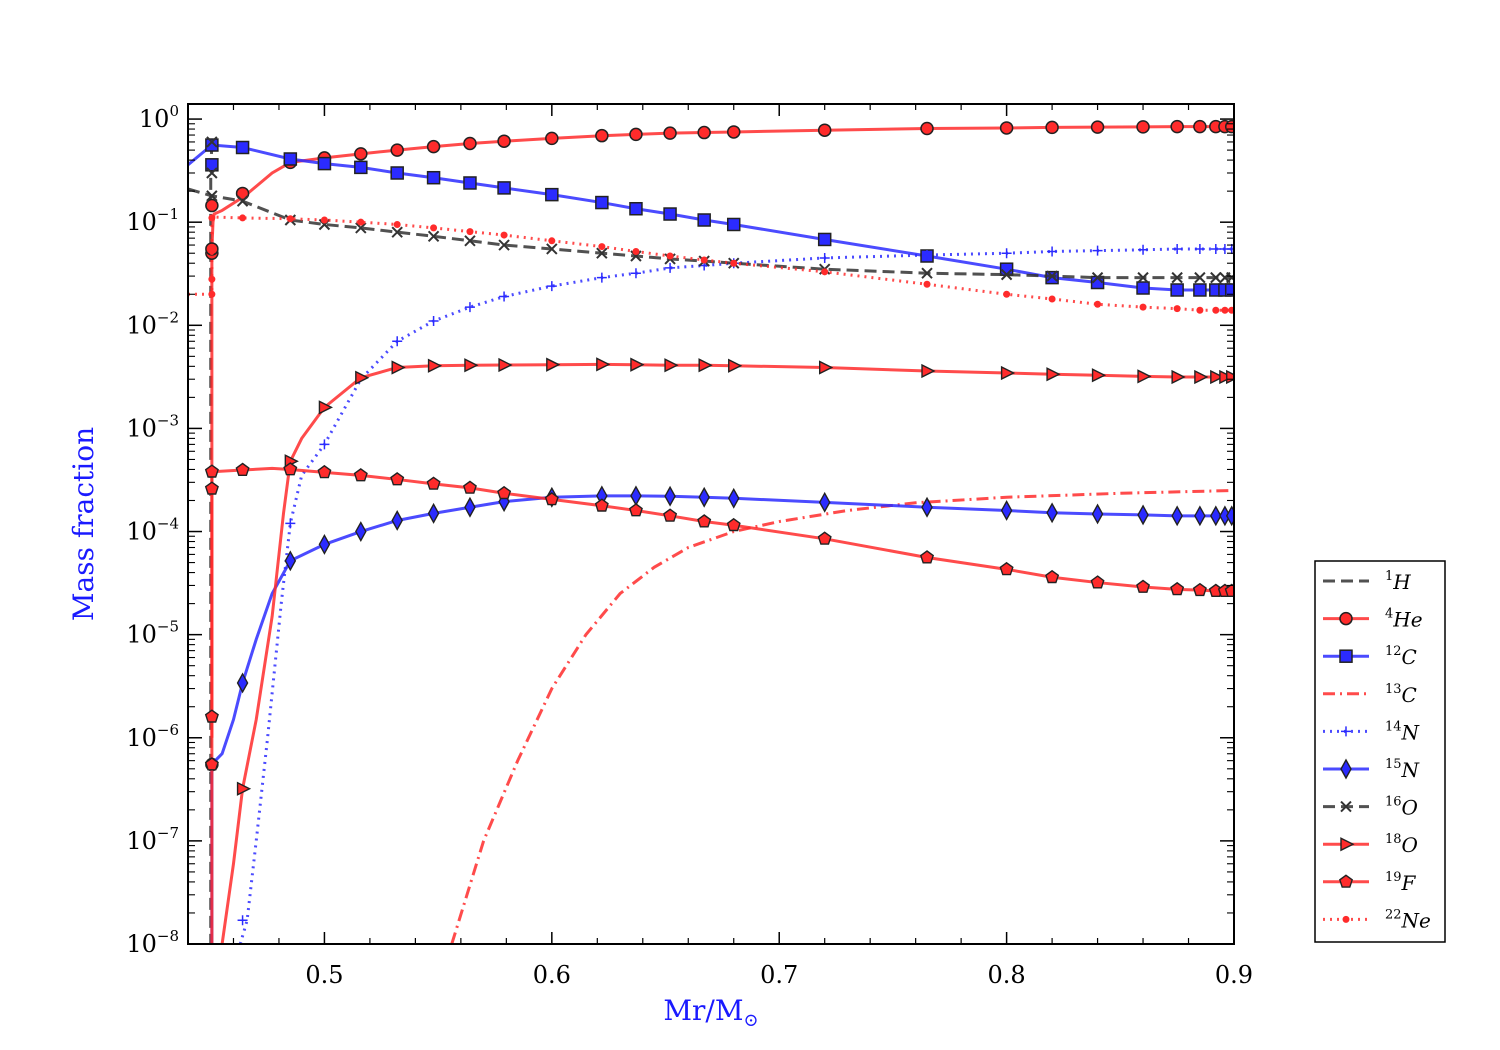  Describe the element at coordinates (174, 111) in the screenshot. I see `y-tick-exp: 0` at that location.